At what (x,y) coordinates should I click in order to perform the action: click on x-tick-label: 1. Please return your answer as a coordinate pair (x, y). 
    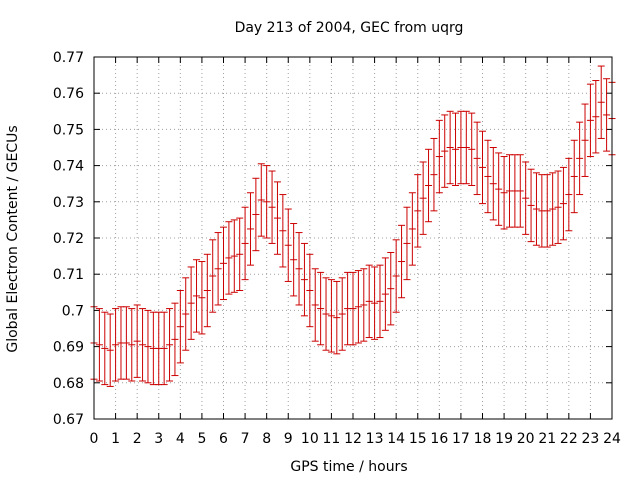
    Looking at the image, I should click on (115, 439).